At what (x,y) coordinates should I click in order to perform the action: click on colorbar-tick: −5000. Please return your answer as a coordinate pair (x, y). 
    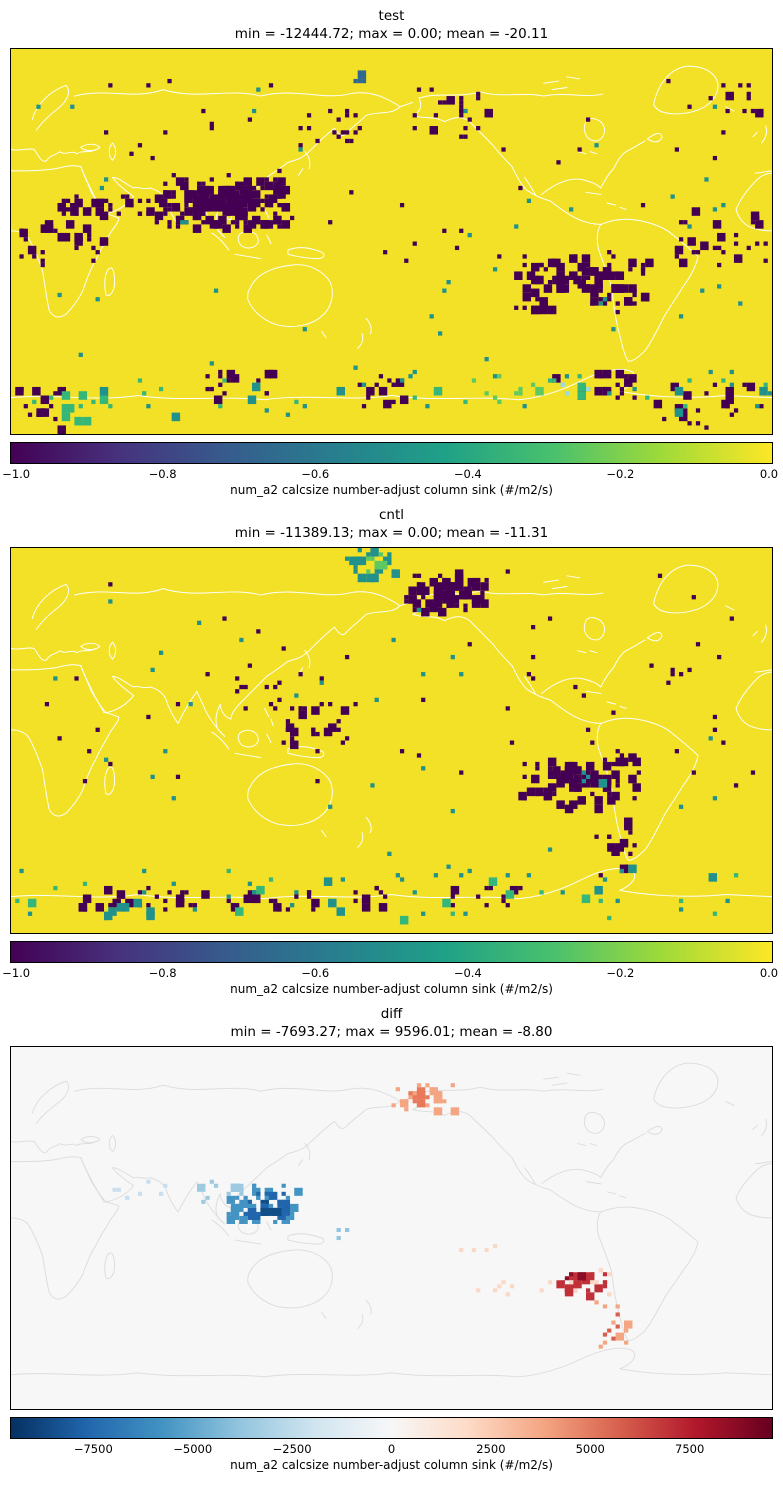
    Looking at the image, I should click on (193, 1449).